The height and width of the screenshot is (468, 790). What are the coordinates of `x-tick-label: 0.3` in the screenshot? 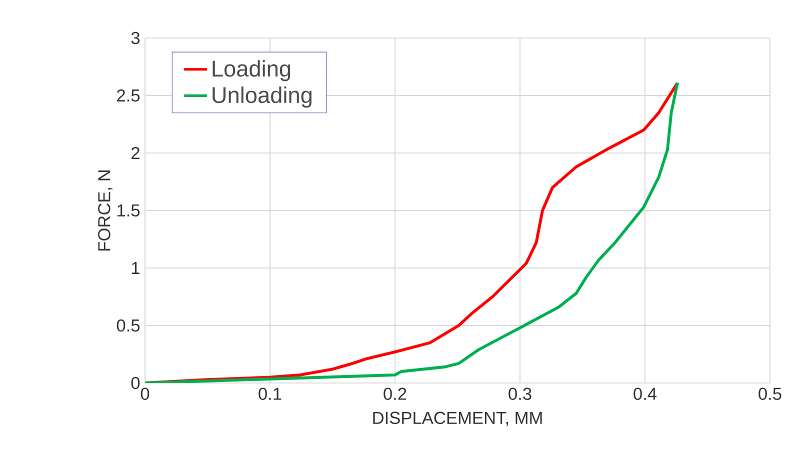 It's located at (520, 394).